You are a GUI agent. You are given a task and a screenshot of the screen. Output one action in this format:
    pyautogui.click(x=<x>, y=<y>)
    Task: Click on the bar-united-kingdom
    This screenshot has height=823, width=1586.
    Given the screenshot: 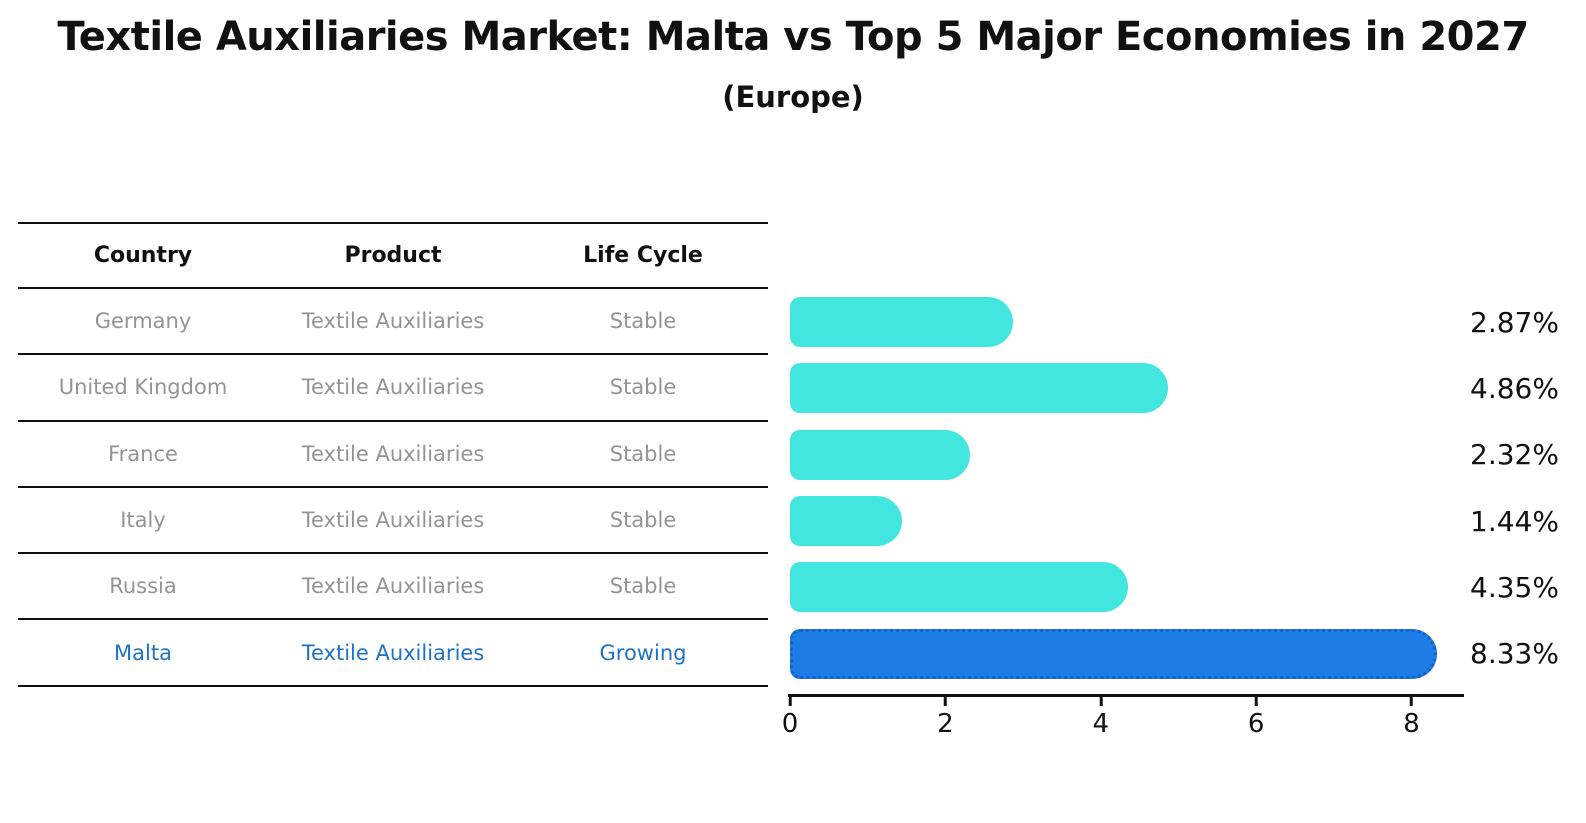 What is the action you would take?
    pyautogui.click(x=979, y=388)
    